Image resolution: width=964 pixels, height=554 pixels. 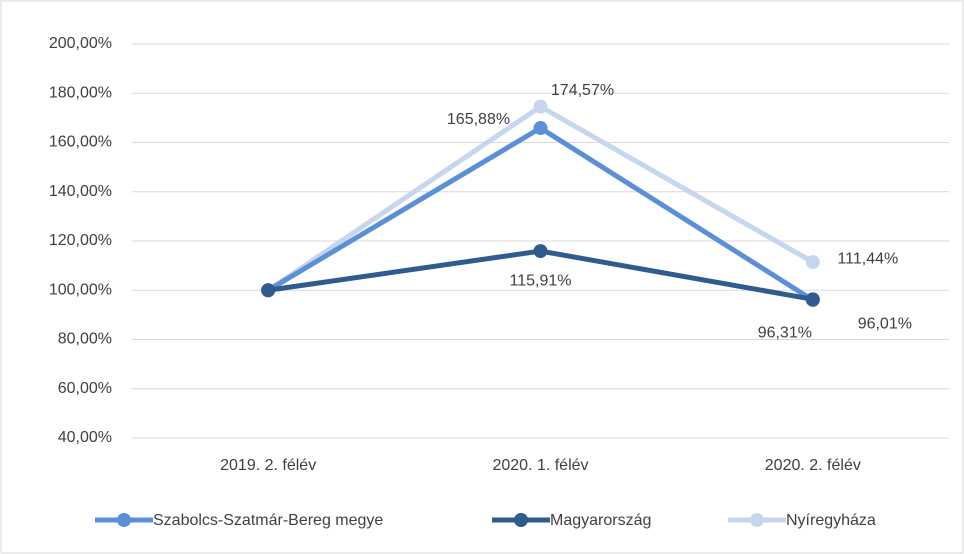 I want to click on x-tick-label: 2020. 1. félév, so click(x=540, y=465).